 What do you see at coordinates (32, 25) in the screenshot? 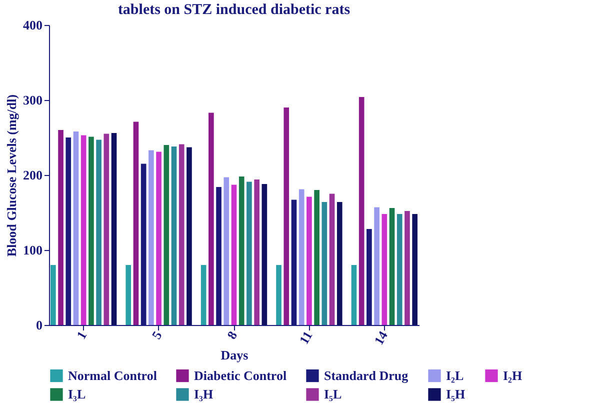
I see `y-tick-label: 400` at bounding box center [32, 25].